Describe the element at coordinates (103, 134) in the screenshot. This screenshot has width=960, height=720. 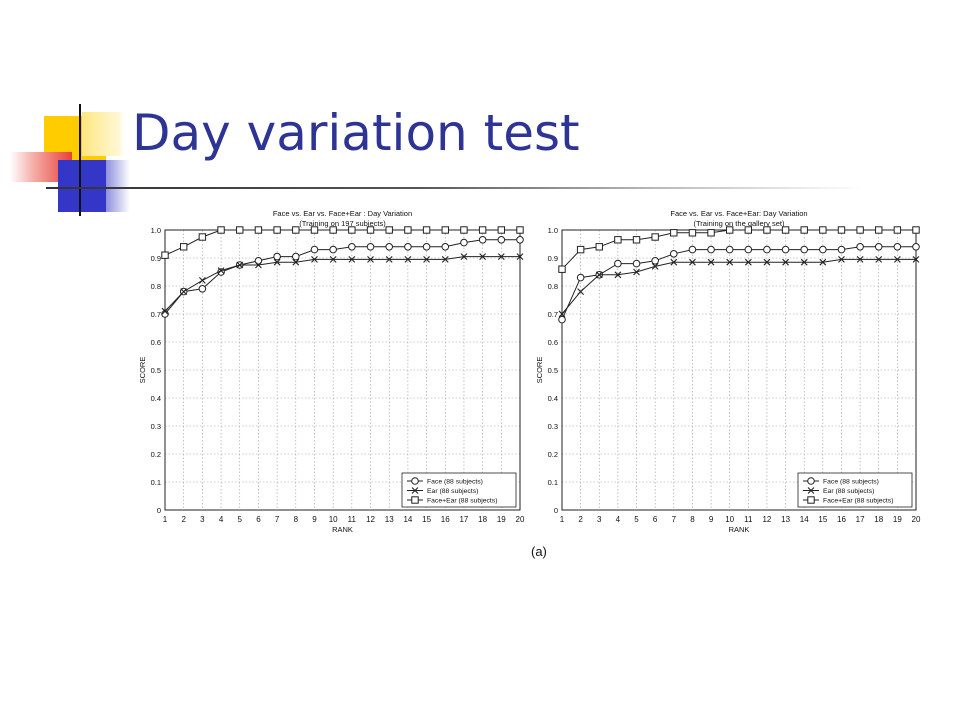
I see `deco-yellow-glow` at that location.